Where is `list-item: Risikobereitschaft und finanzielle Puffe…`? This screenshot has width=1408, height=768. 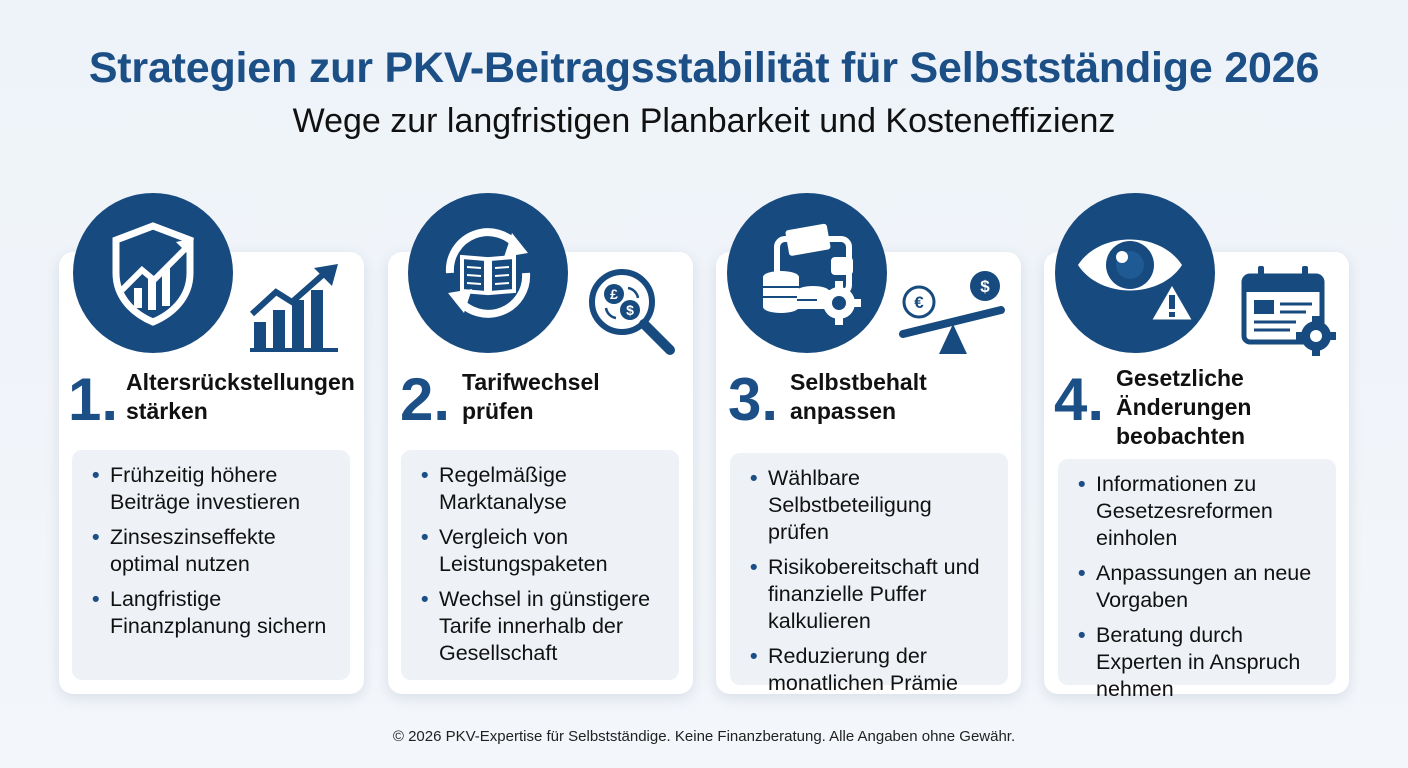 list-item: Risikobereitschaft und finanzielle Puffe… is located at coordinates (871, 594).